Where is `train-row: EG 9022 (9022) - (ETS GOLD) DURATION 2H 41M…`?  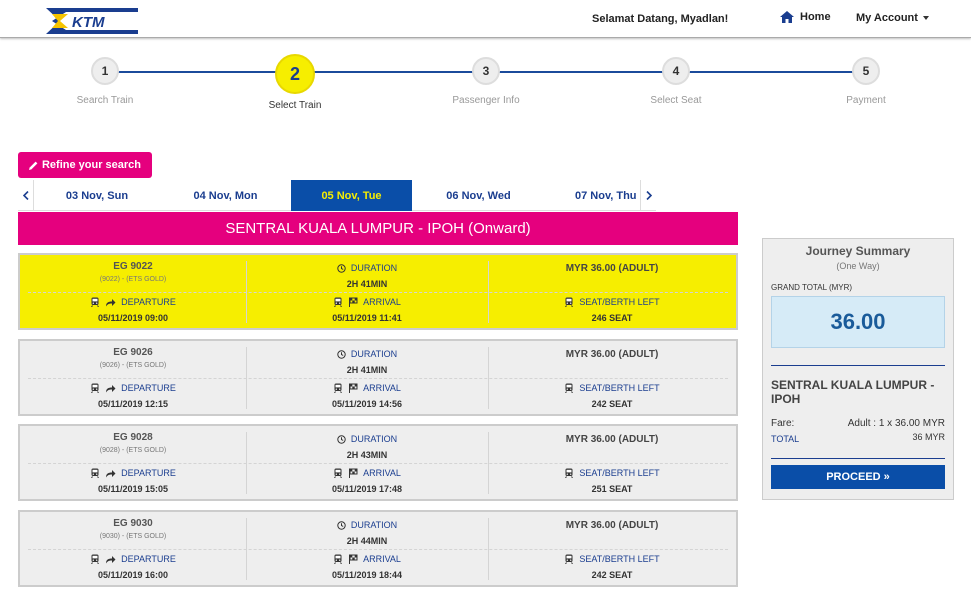
train-row: EG 9022 (9022) - (ETS GOLD) DURATION 2H 41M… is located at coordinates (378, 291).